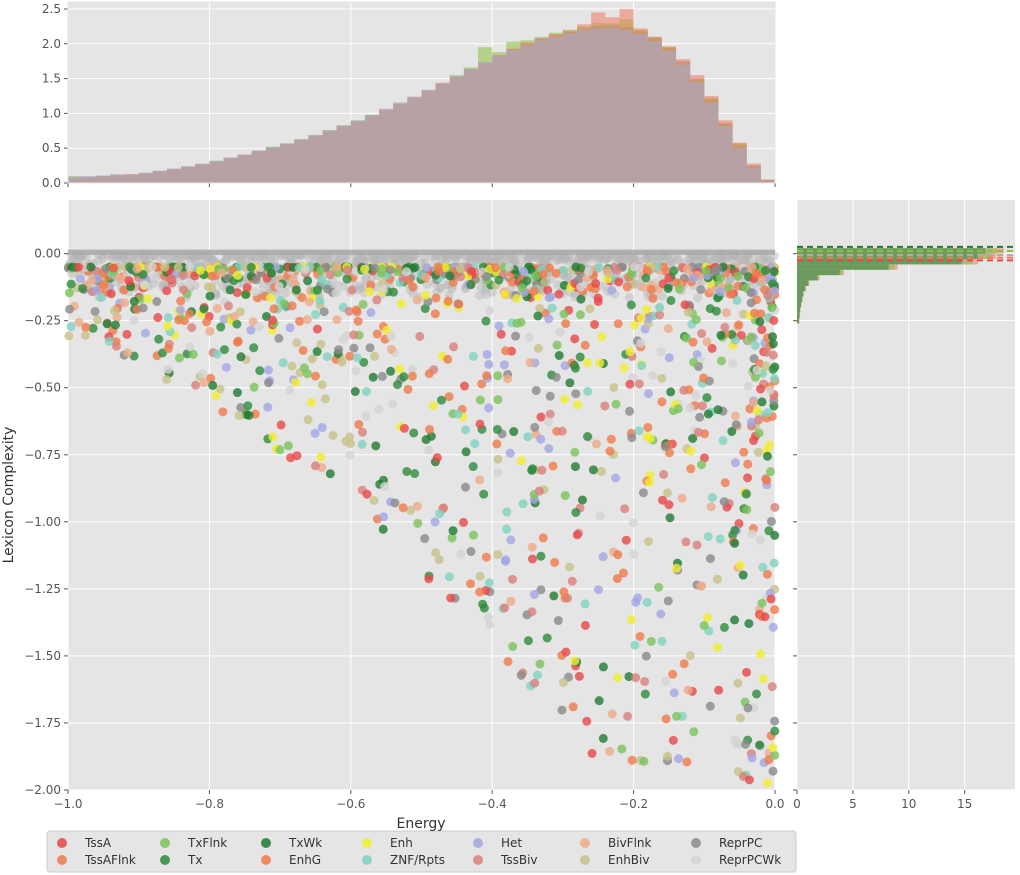 The width and height of the screenshot is (1020, 875). Describe the element at coordinates (630, 843) in the screenshot. I see `legend-label: BivFlnk` at that location.